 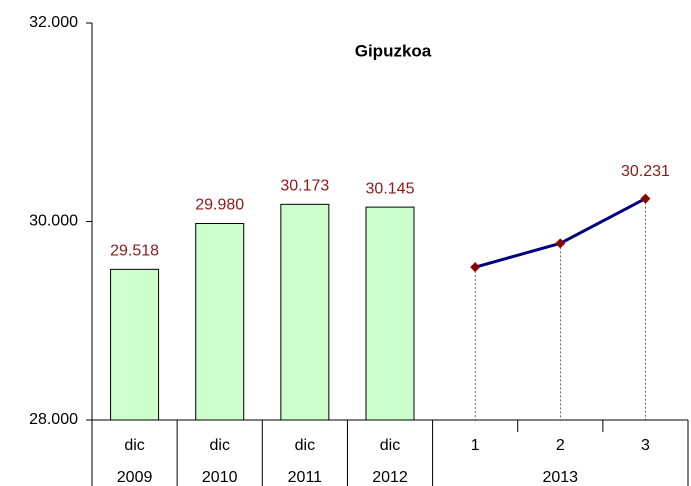 I want to click on y-tick-label: 28.000, so click(x=53, y=419).